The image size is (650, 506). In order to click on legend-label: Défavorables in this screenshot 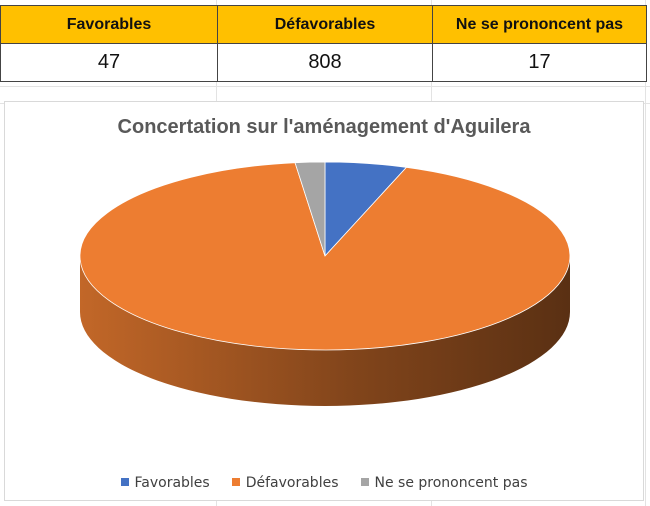, I will do `click(292, 483)`.